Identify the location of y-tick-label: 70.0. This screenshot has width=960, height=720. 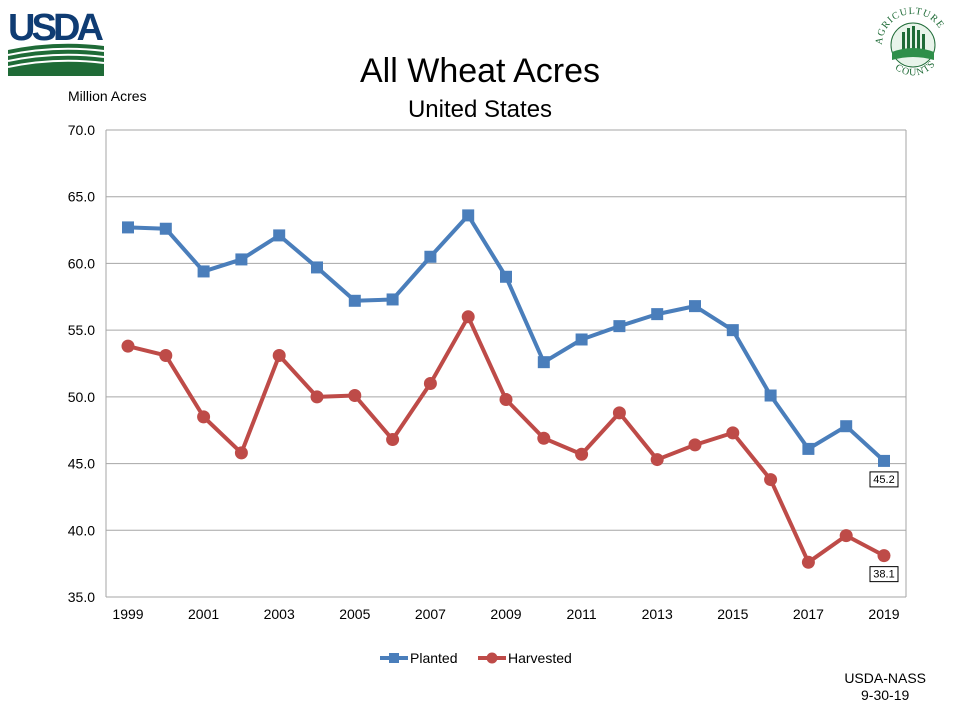
(81, 130).